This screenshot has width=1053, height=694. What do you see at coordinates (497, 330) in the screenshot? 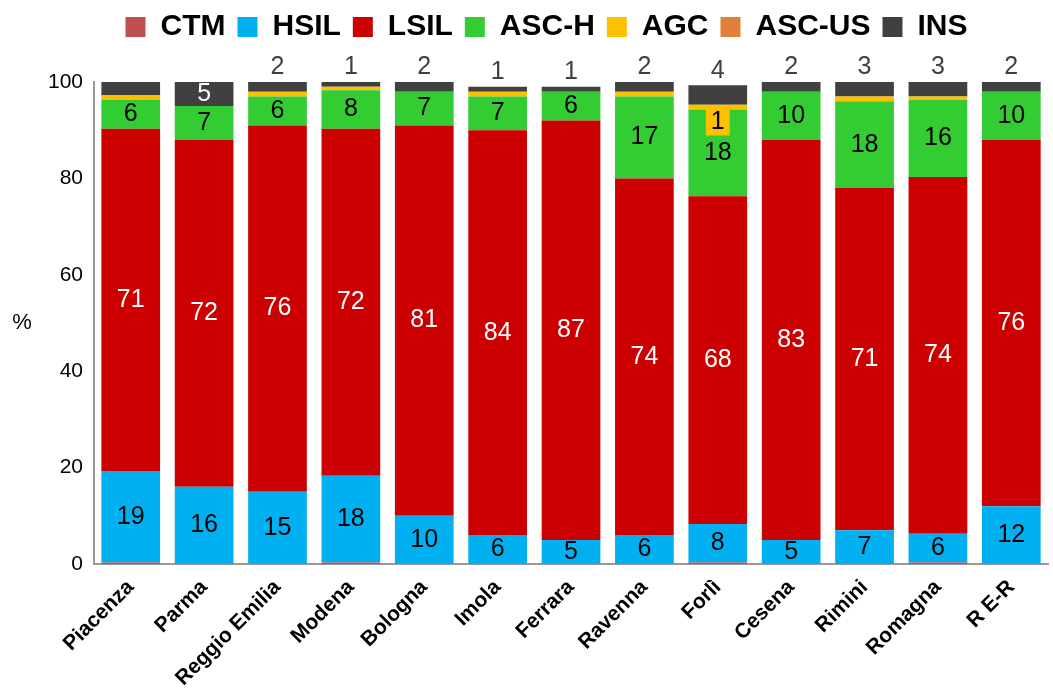
I see `data-label: 84` at bounding box center [497, 330].